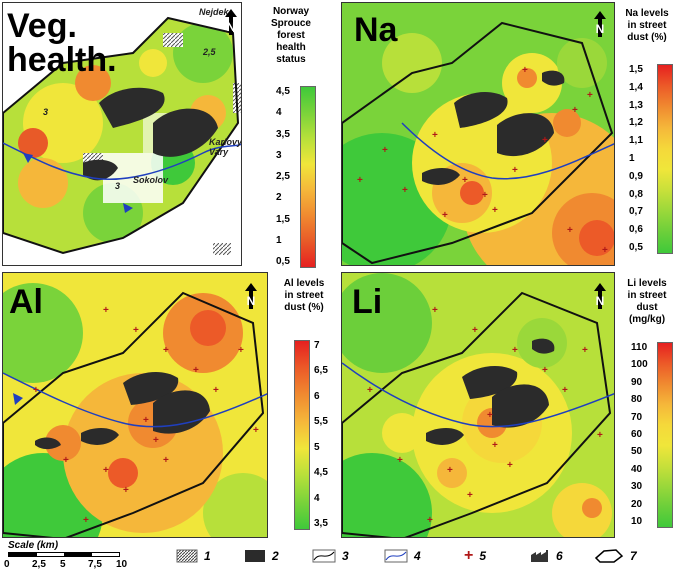 The width and height of the screenshot is (677, 572). I want to click on na-panel-title: Na, so click(376, 30).